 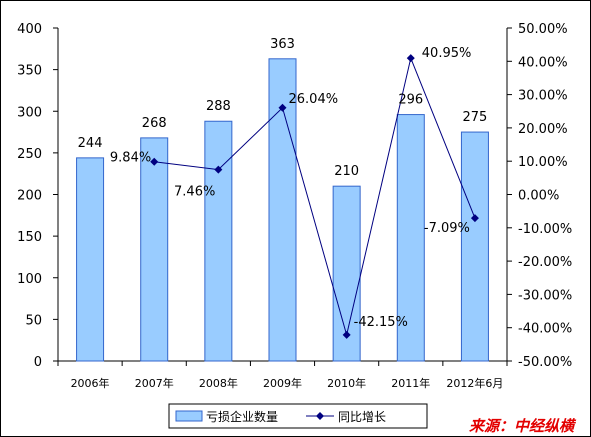 I want to click on legend: 亏损企业数量 同比增长, so click(x=298, y=416).